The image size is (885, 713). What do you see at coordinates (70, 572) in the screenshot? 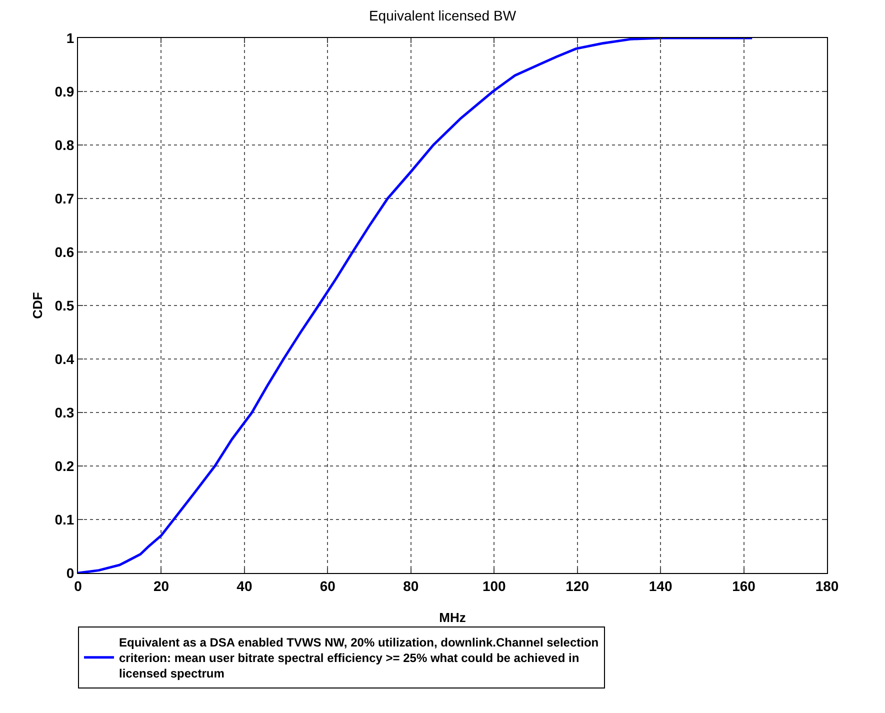
I see `y-tick-label: 0` at bounding box center [70, 572].